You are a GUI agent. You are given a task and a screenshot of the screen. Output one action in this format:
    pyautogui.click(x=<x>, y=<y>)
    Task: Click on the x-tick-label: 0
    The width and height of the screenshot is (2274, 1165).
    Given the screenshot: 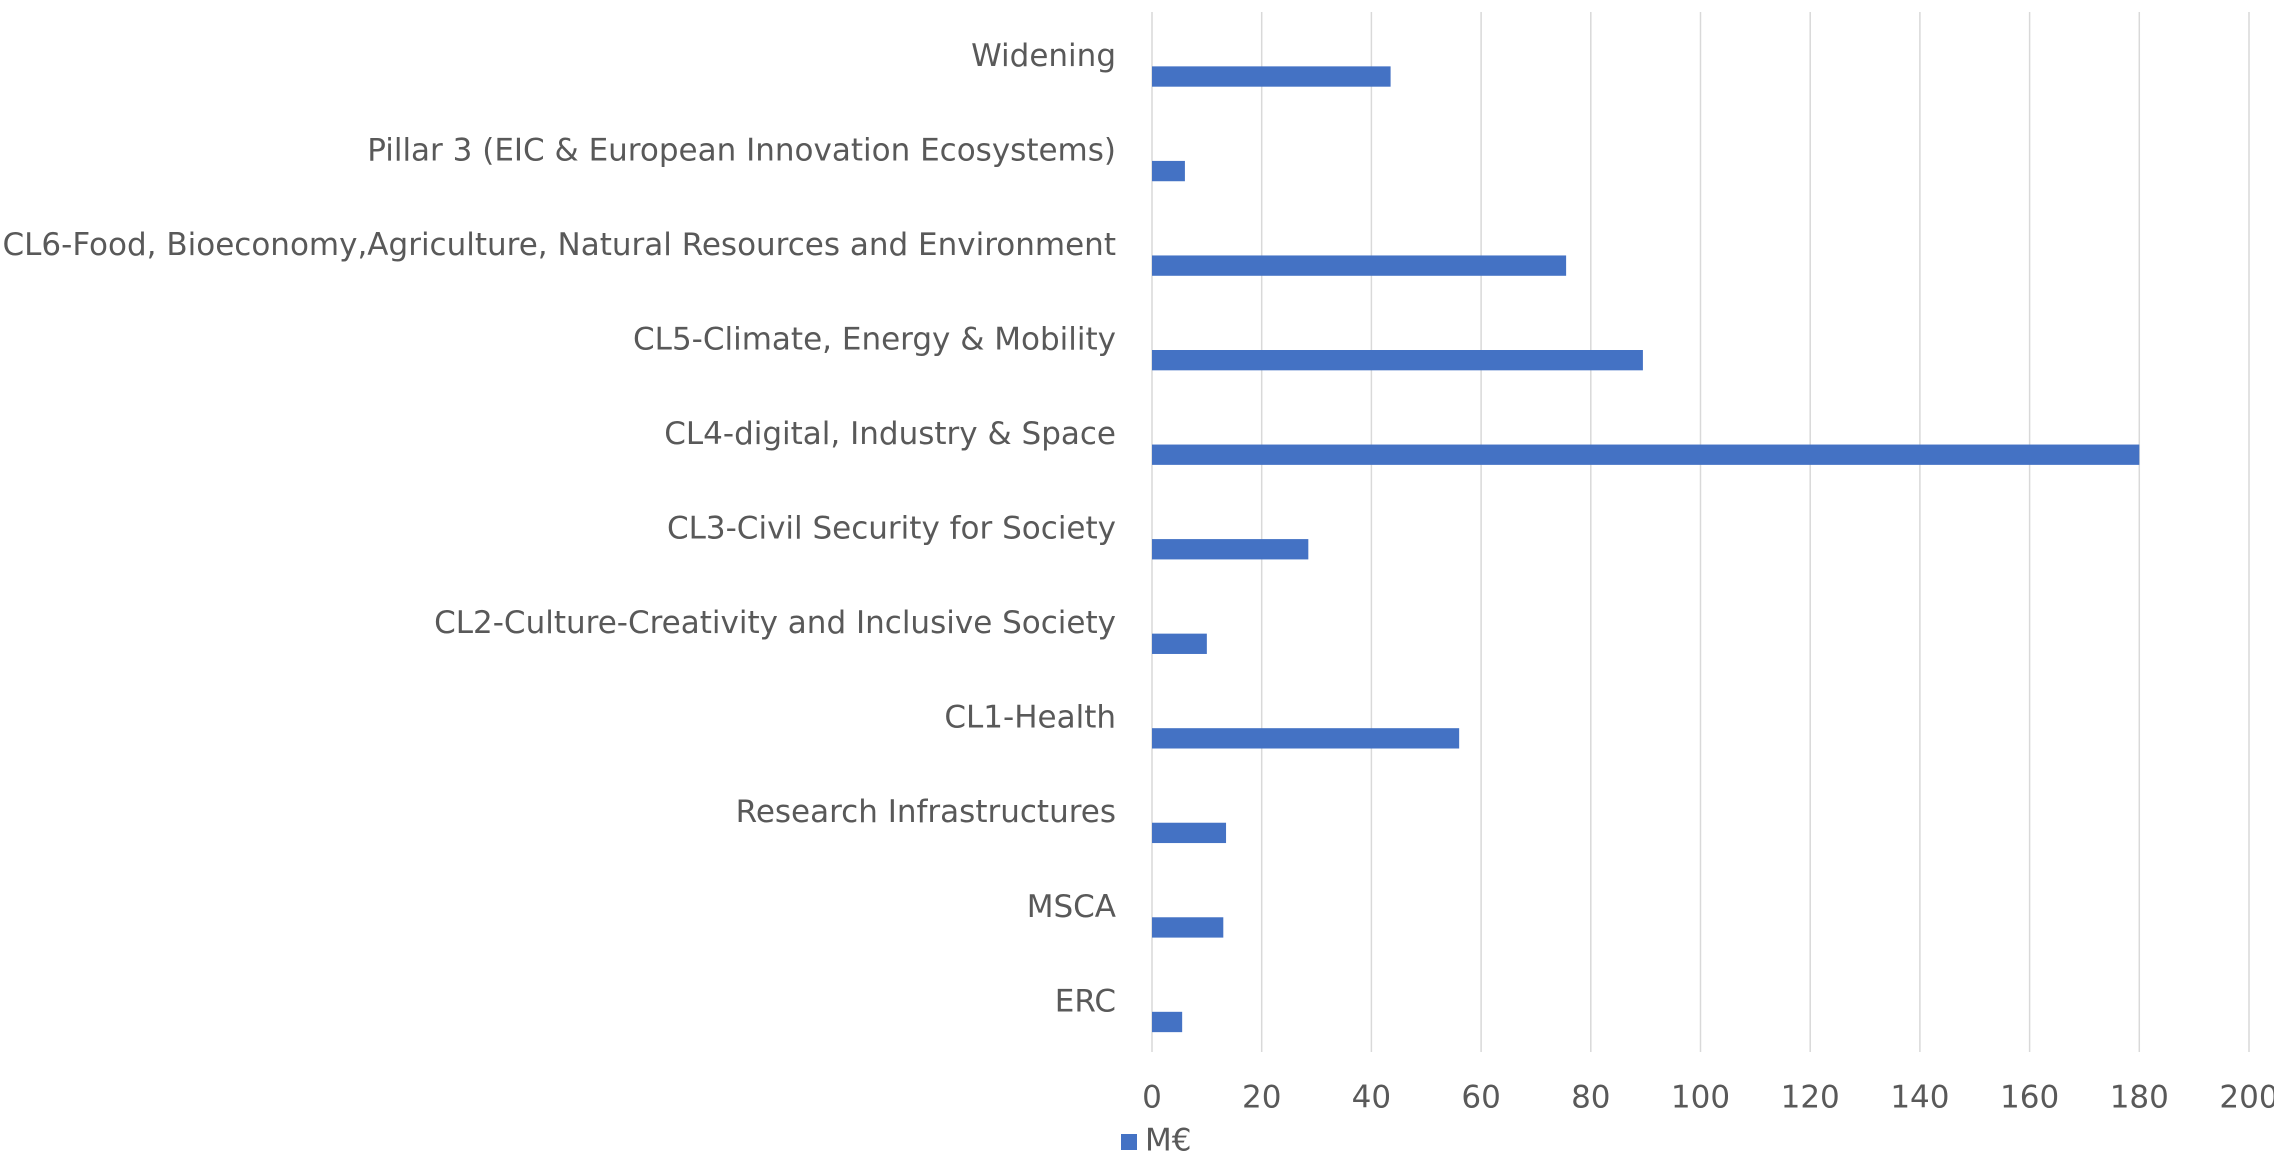 What is the action you would take?
    pyautogui.click(x=1152, y=1098)
    